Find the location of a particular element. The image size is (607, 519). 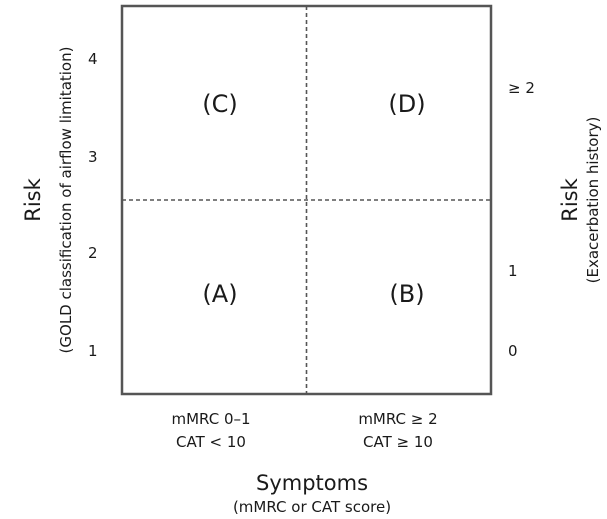

right-tick-1: 1 is located at coordinates (513, 271).